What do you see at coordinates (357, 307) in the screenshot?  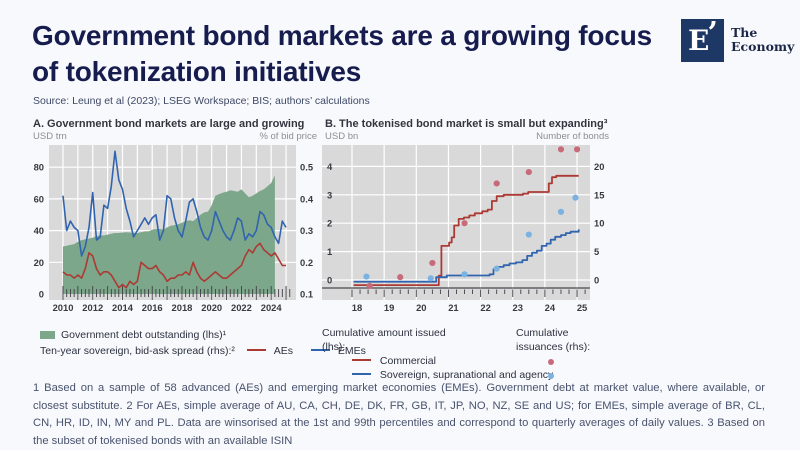 I see `svg-text: 18` at bounding box center [357, 307].